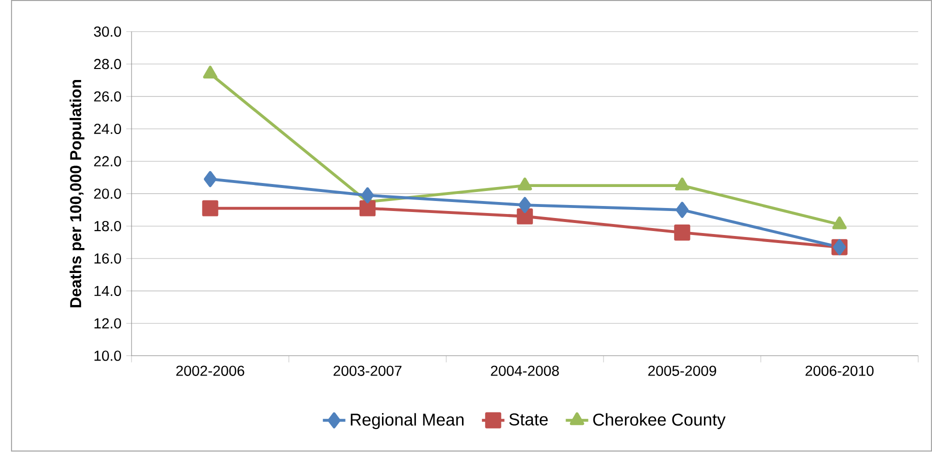  Describe the element at coordinates (77, 194) in the screenshot. I see `y-axis-title: Deaths per 100,000 Population` at that location.